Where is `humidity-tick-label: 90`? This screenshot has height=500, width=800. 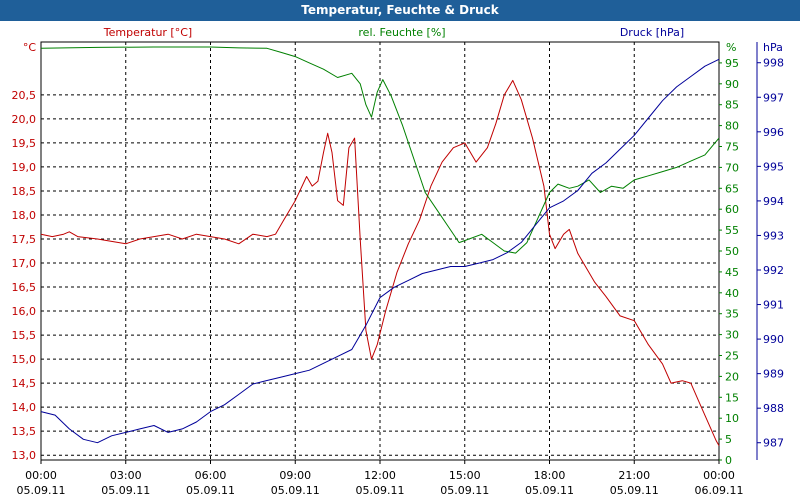 humidity-tick-label: 90 is located at coordinates (732, 84).